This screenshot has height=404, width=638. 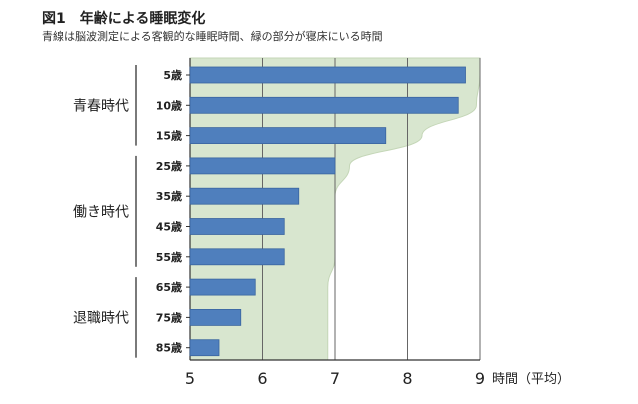 I want to click on x-tick-label-4: 9, so click(x=480, y=378).